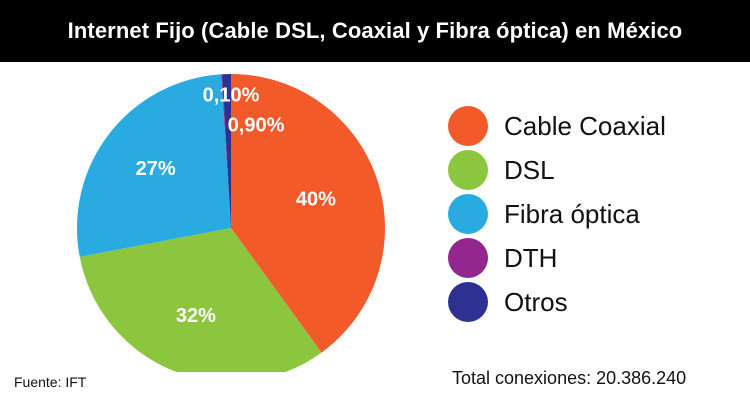 The width and height of the screenshot is (750, 400). Describe the element at coordinates (572, 213) in the screenshot. I see `legend-label: Fibra óptica` at that location.